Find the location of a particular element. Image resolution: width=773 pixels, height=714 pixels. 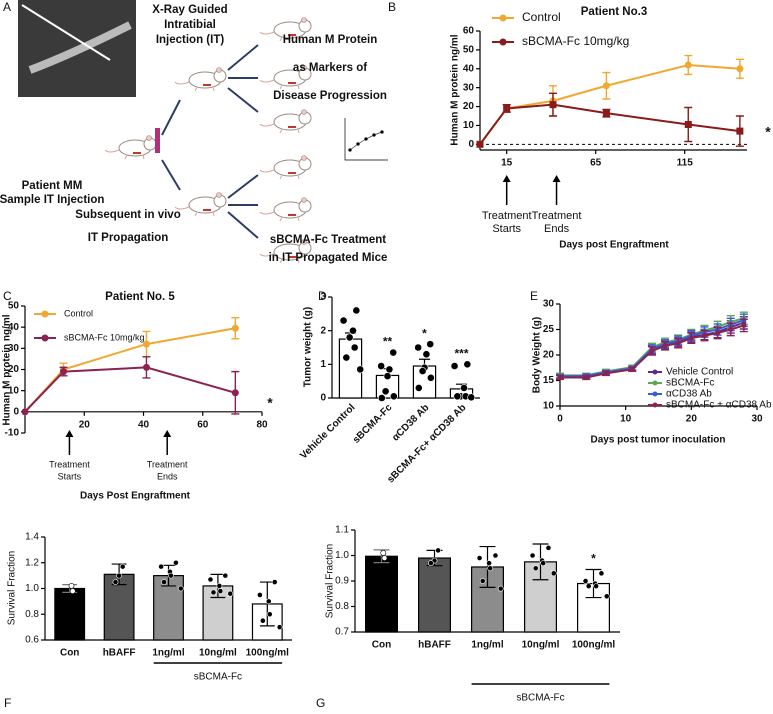

y-tick-label: 2 is located at coordinates (323, 330).